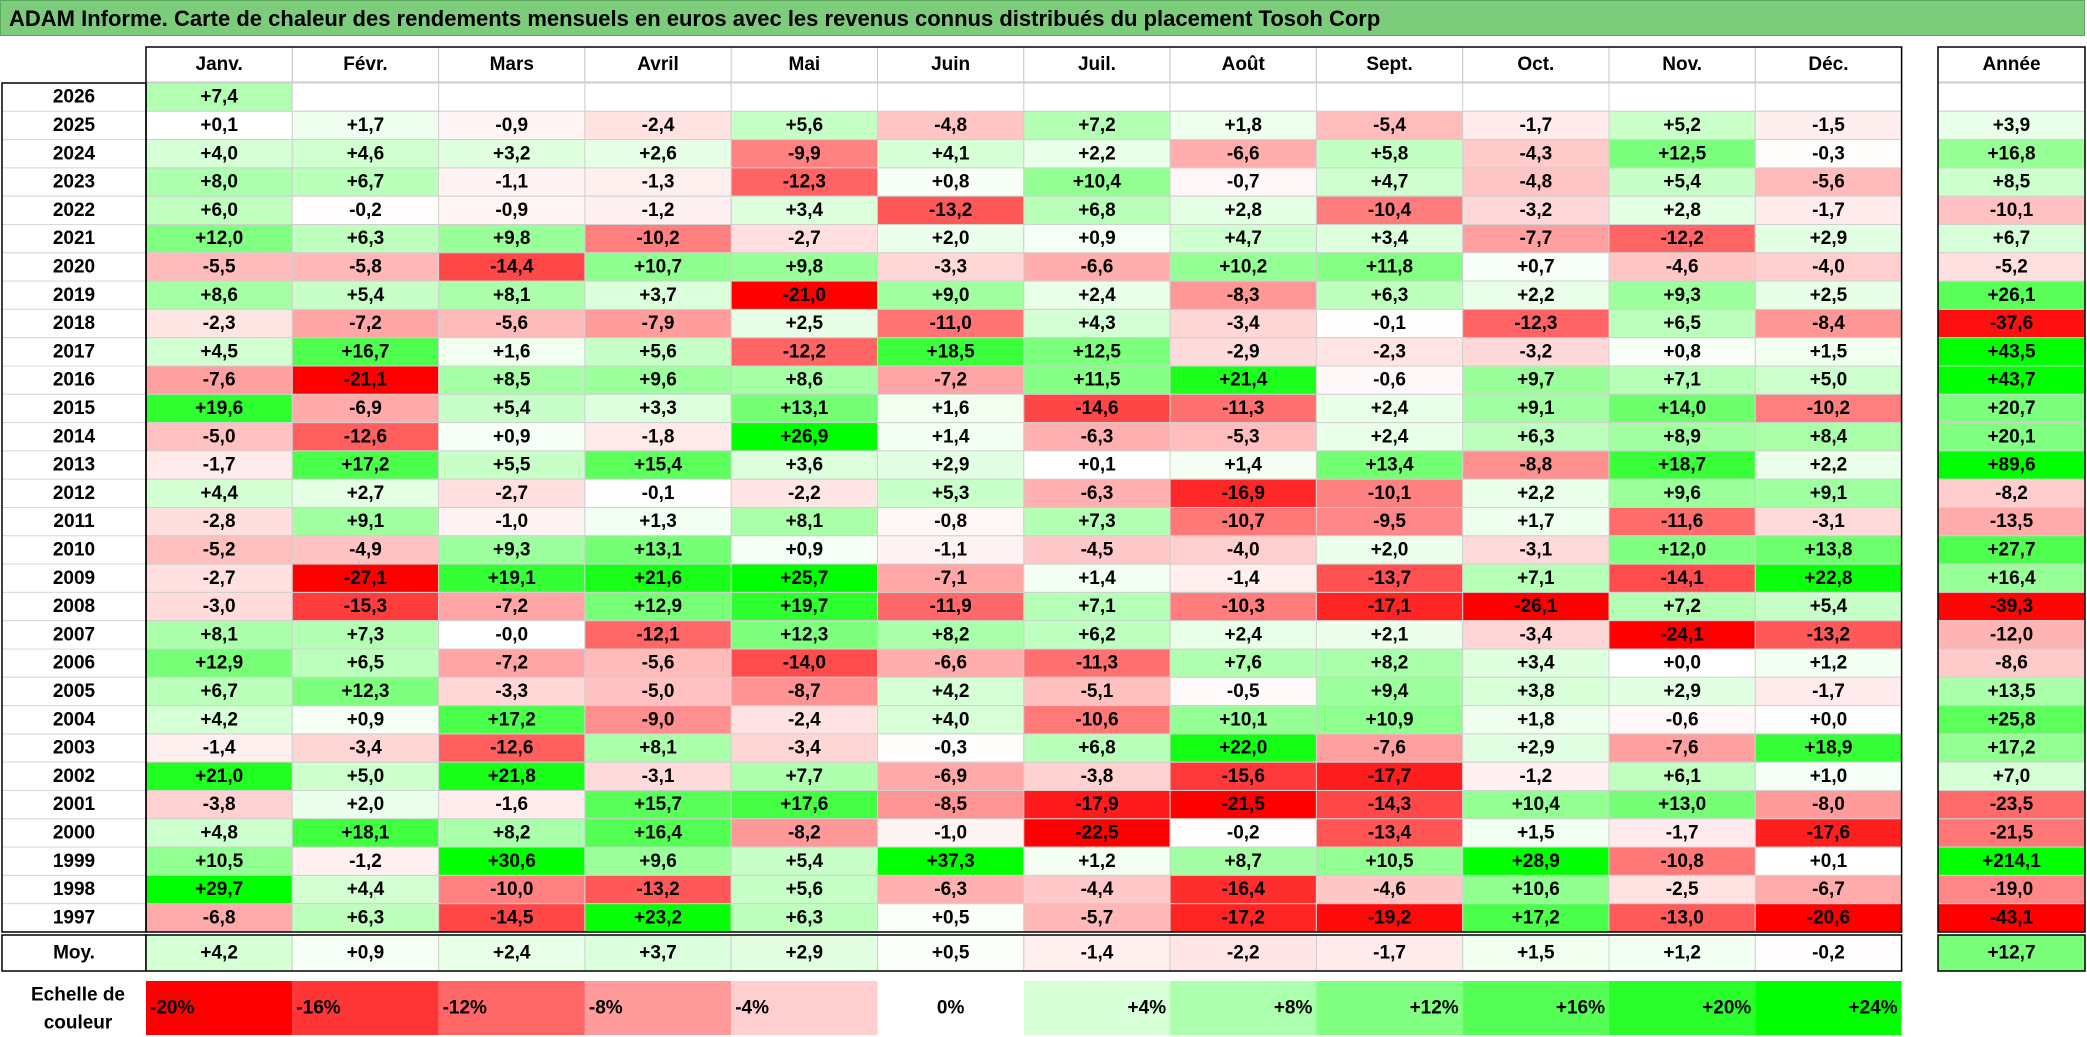 The image size is (2087, 1037). Describe the element at coordinates (1390, 606) in the screenshot. I see `heatmap-cell-value: -17,1` at that location.